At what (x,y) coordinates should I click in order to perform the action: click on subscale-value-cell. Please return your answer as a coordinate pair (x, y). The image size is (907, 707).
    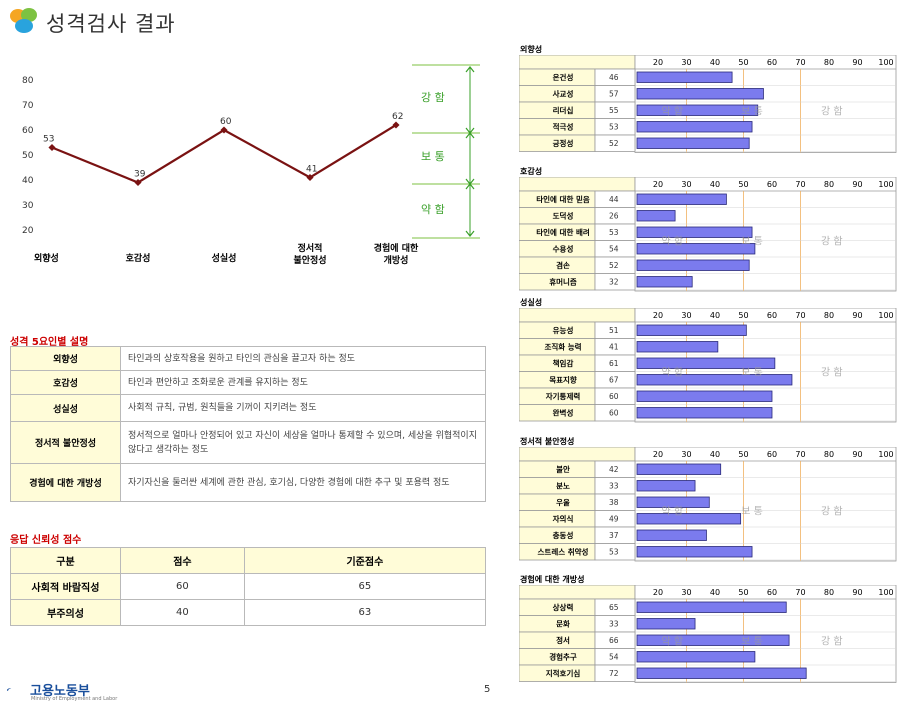
    Looking at the image, I should click on (615, 143).